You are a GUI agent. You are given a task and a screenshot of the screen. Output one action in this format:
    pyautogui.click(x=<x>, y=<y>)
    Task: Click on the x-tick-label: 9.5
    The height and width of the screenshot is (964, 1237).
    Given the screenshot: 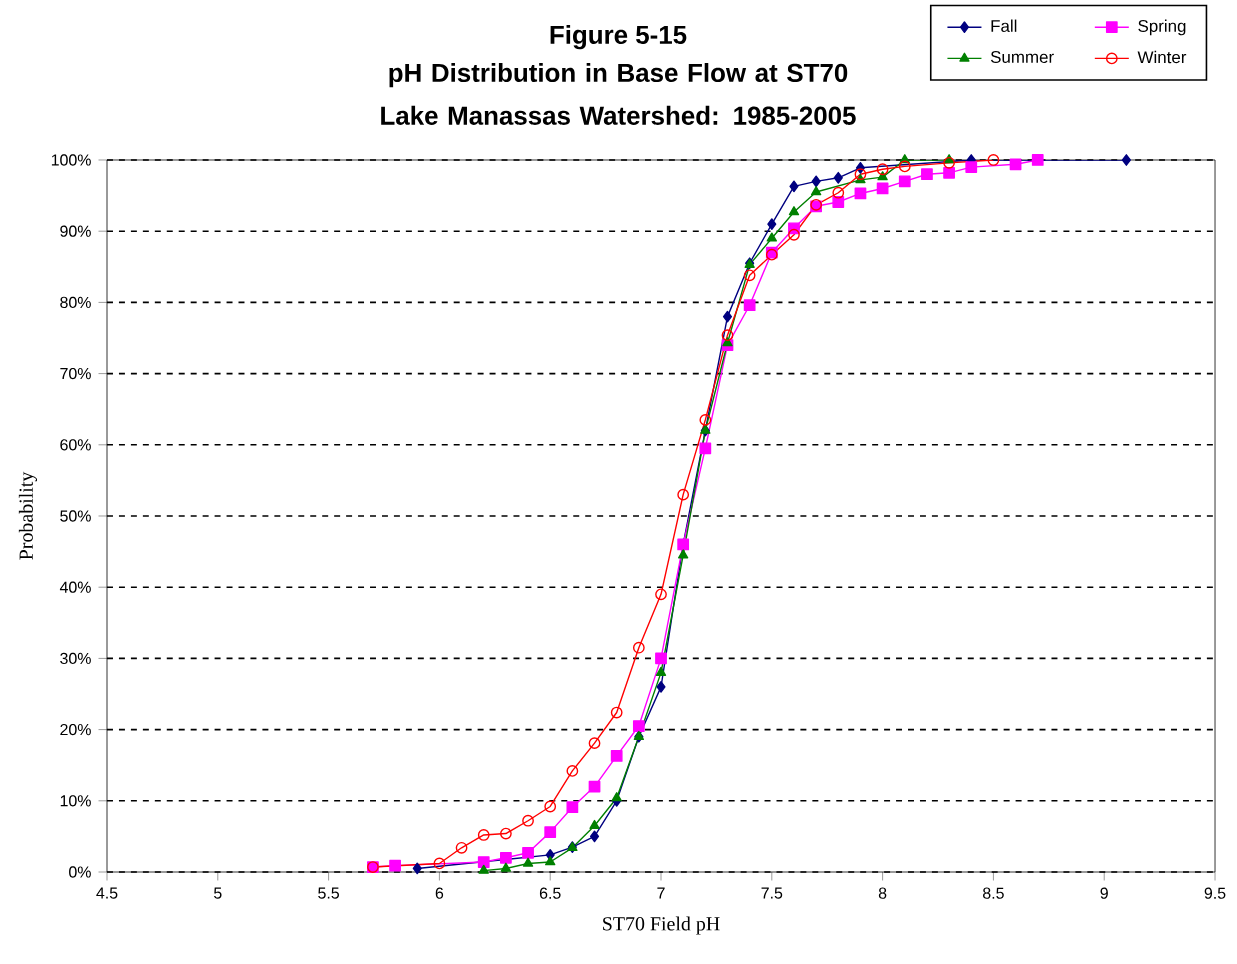 What is the action you would take?
    pyautogui.click(x=1215, y=893)
    